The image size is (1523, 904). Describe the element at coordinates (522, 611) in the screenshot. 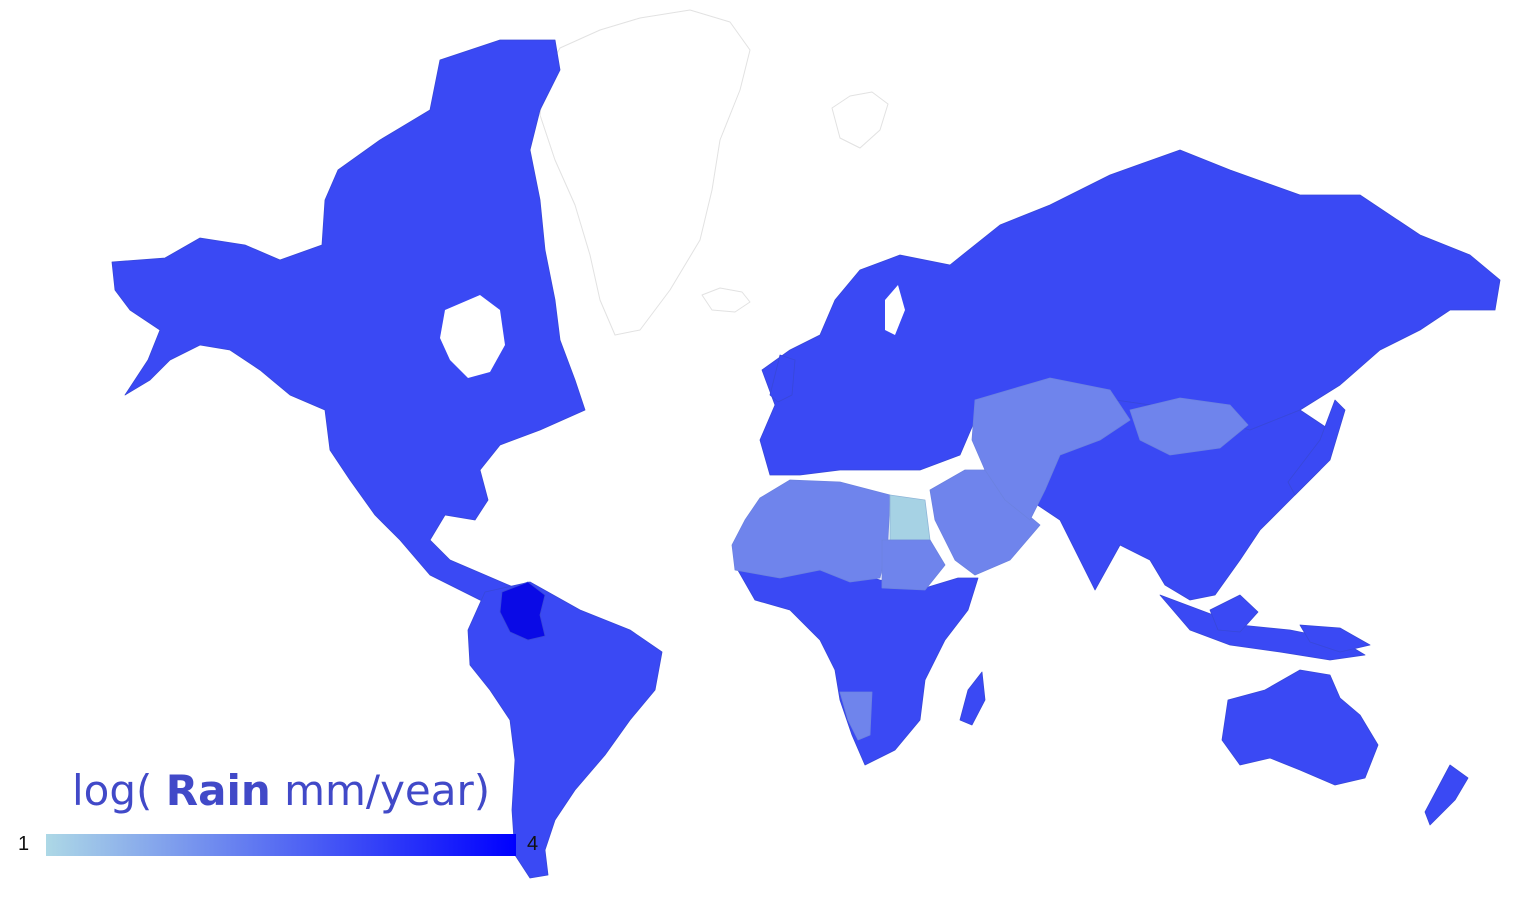

I see `colombia` at that location.